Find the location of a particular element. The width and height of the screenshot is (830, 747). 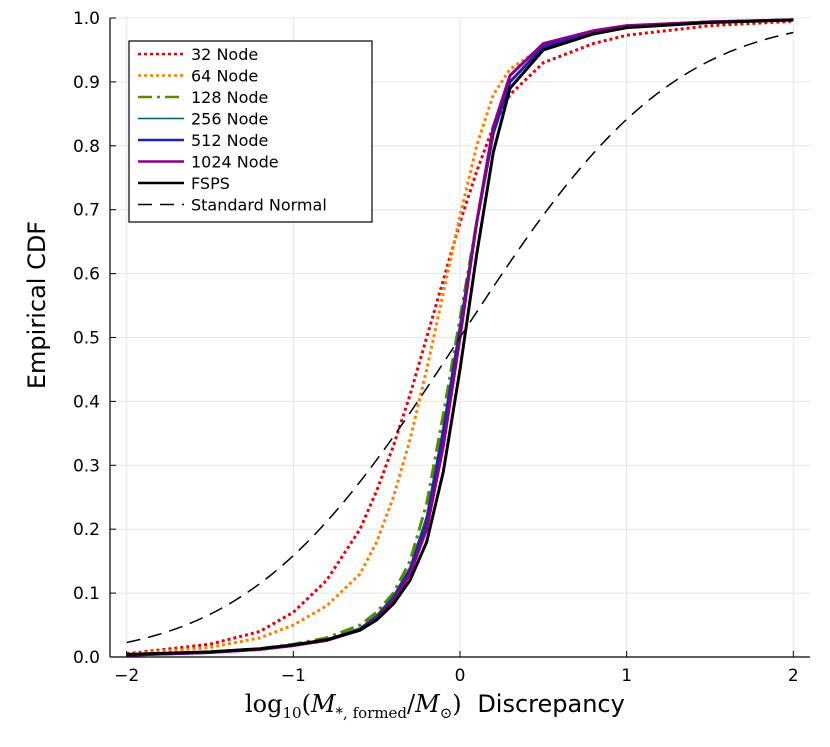

x-axis-label: log10(M*, formed/M⊙) Discrepancy is located at coordinates (435, 706).